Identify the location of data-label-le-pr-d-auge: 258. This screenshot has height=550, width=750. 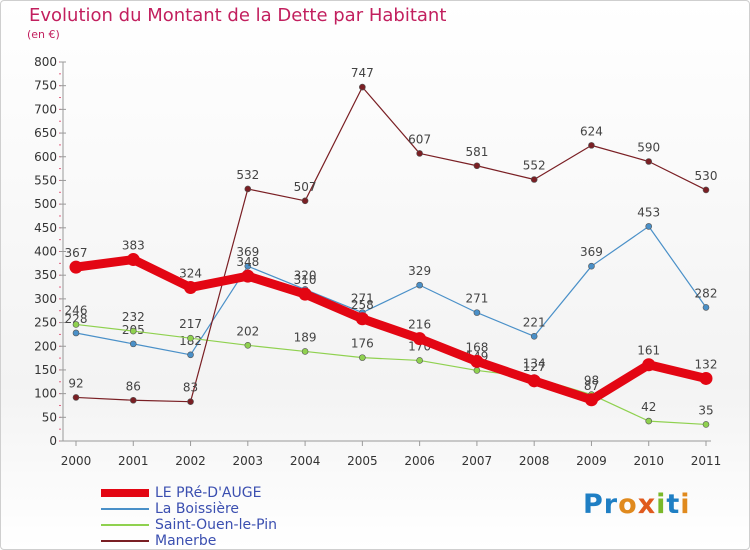
(362, 305).